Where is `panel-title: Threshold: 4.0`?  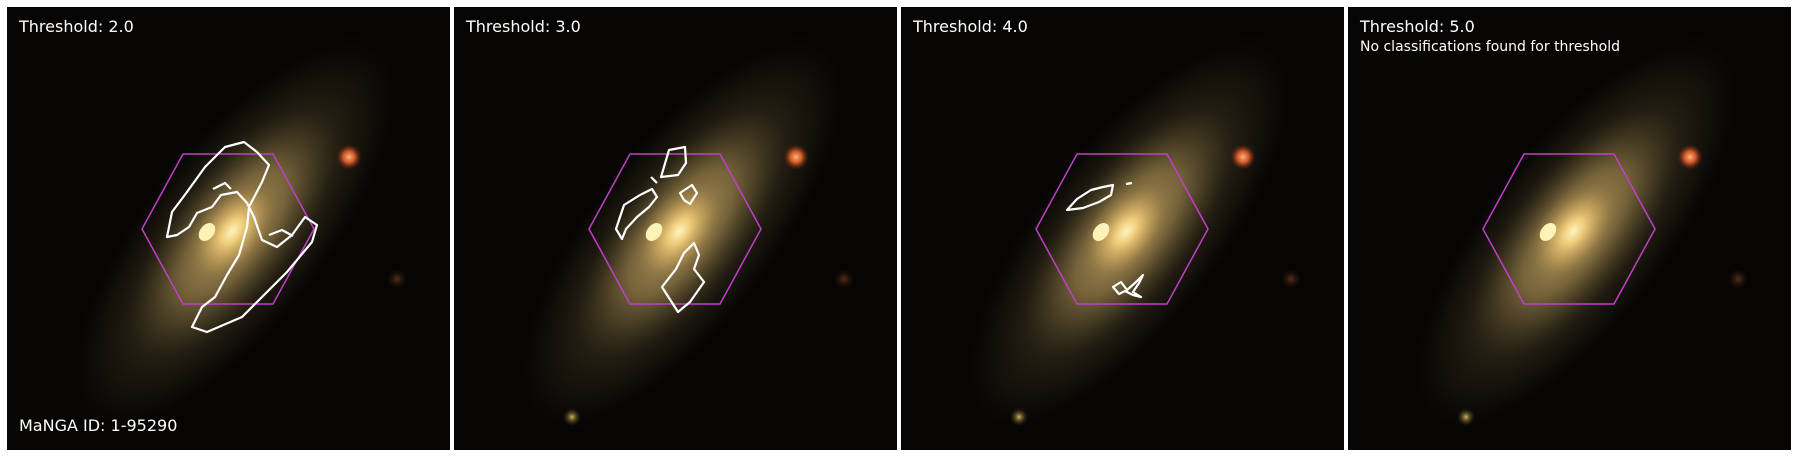
panel-title: Threshold: 4.0 is located at coordinates (970, 26).